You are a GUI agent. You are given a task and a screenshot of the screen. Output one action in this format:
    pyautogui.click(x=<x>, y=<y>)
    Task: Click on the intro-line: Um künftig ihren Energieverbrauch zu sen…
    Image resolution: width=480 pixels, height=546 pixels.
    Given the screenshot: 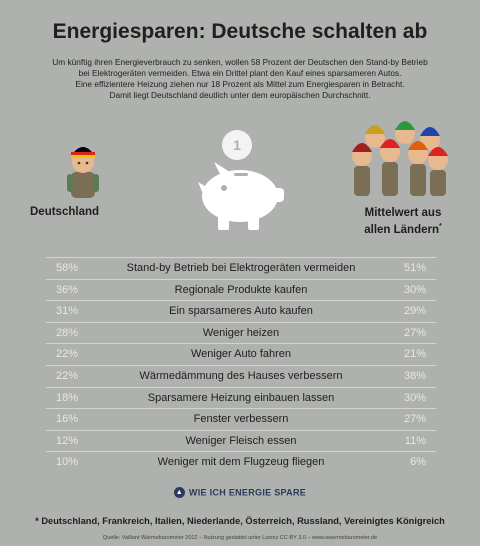 What is the action you would take?
    pyautogui.click(x=240, y=62)
    